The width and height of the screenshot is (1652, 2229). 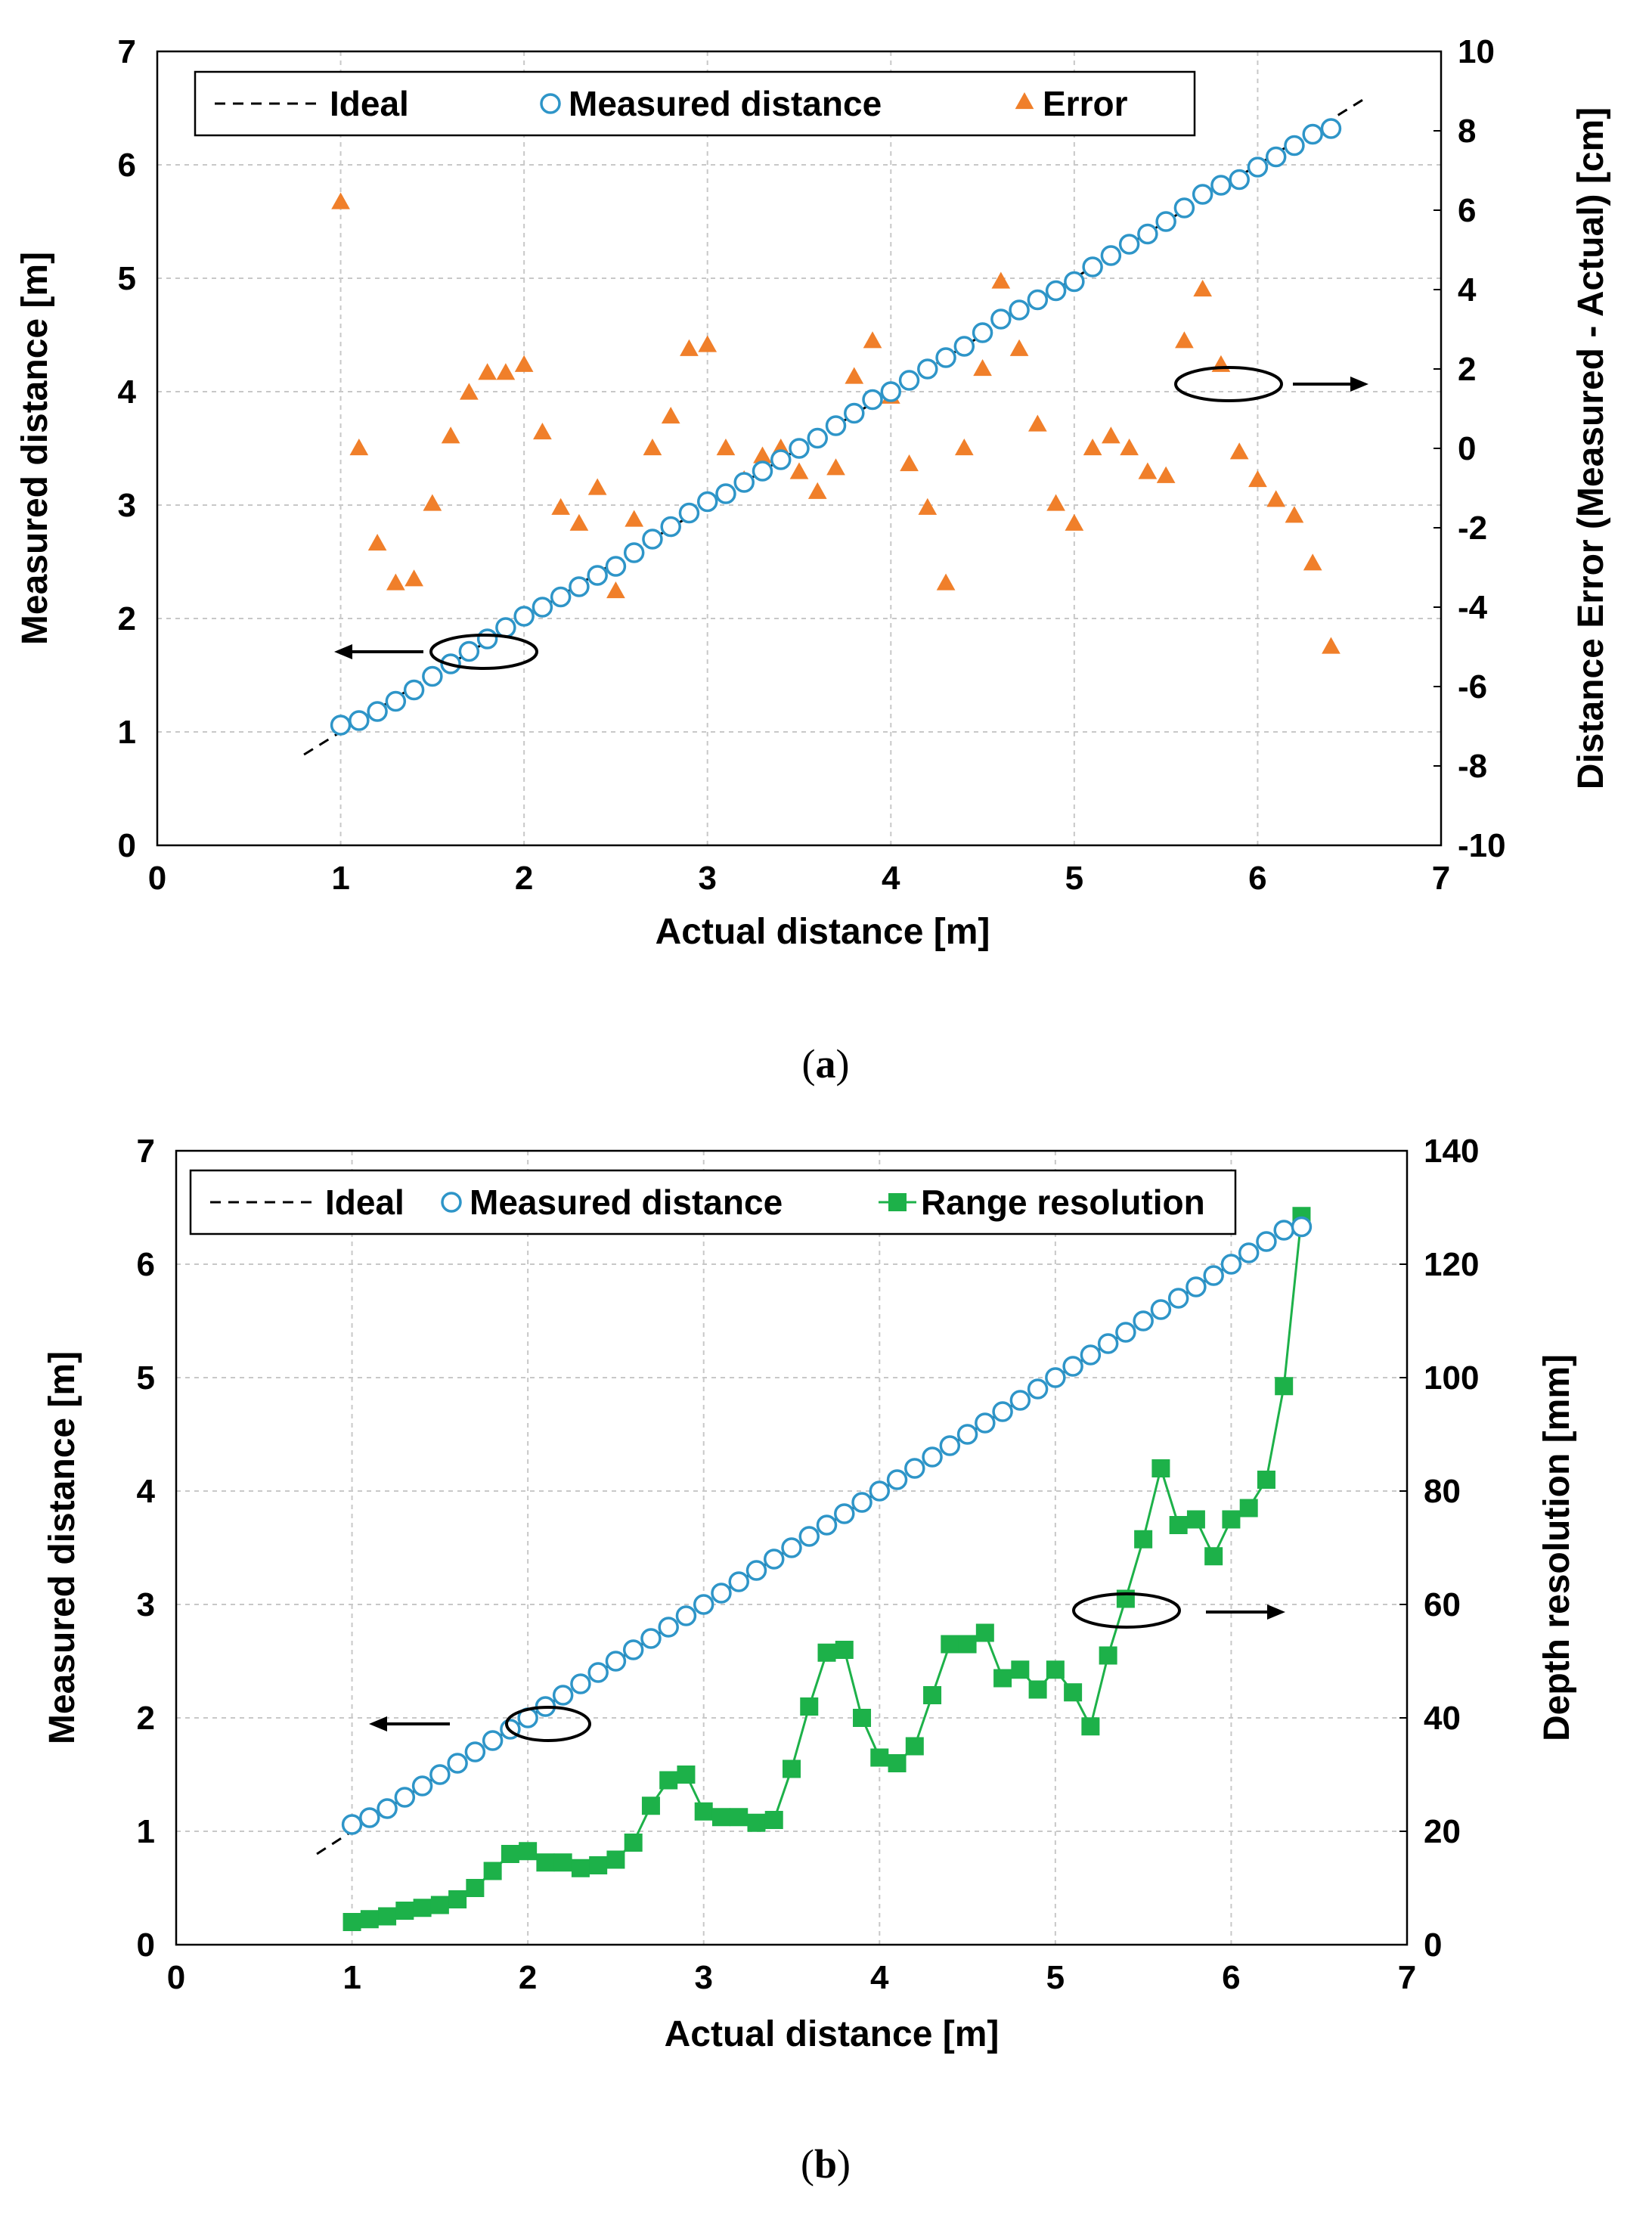 What do you see at coordinates (1467, 448) in the screenshot?
I see `y2-tick-label: 0` at bounding box center [1467, 448].